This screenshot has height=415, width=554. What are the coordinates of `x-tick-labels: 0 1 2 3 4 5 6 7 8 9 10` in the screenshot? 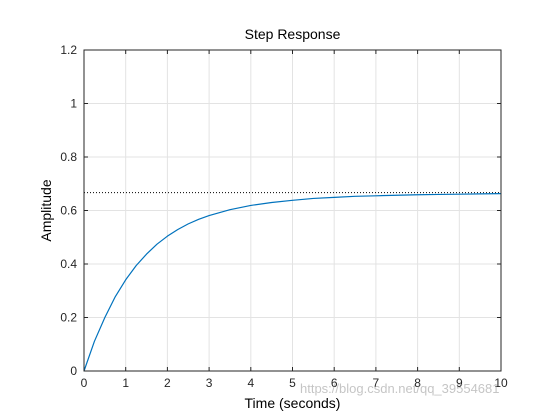 It's located at (294, 383).